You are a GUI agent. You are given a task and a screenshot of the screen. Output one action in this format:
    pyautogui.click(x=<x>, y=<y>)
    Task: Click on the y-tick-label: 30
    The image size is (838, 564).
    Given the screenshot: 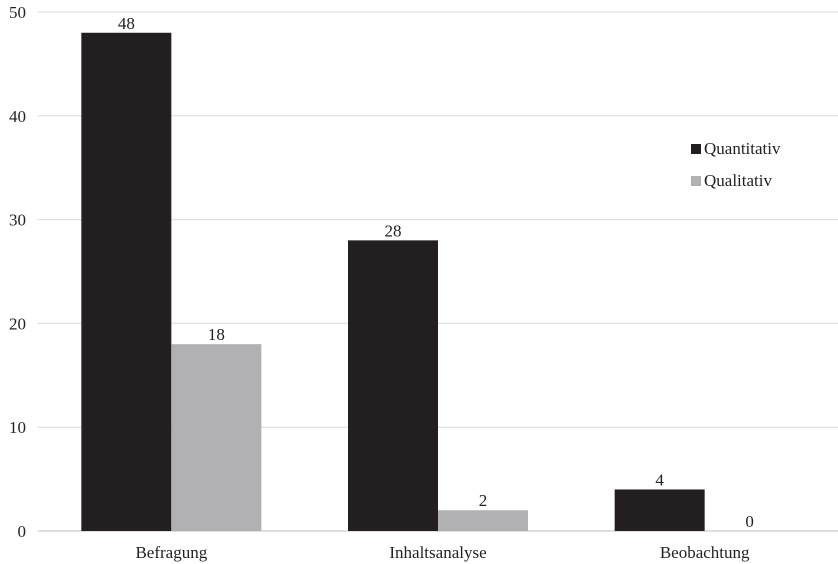 What is the action you would take?
    pyautogui.click(x=17, y=220)
    